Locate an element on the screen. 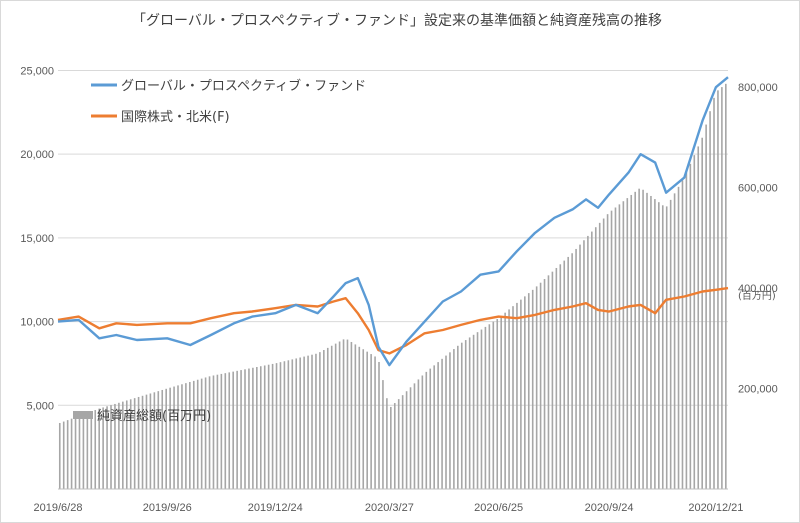  chart-title: 「グローバル・プロスペクティブ・ファンド」設定来の基準価額と純資産残高の推移 is located at coordinates (397, 20).